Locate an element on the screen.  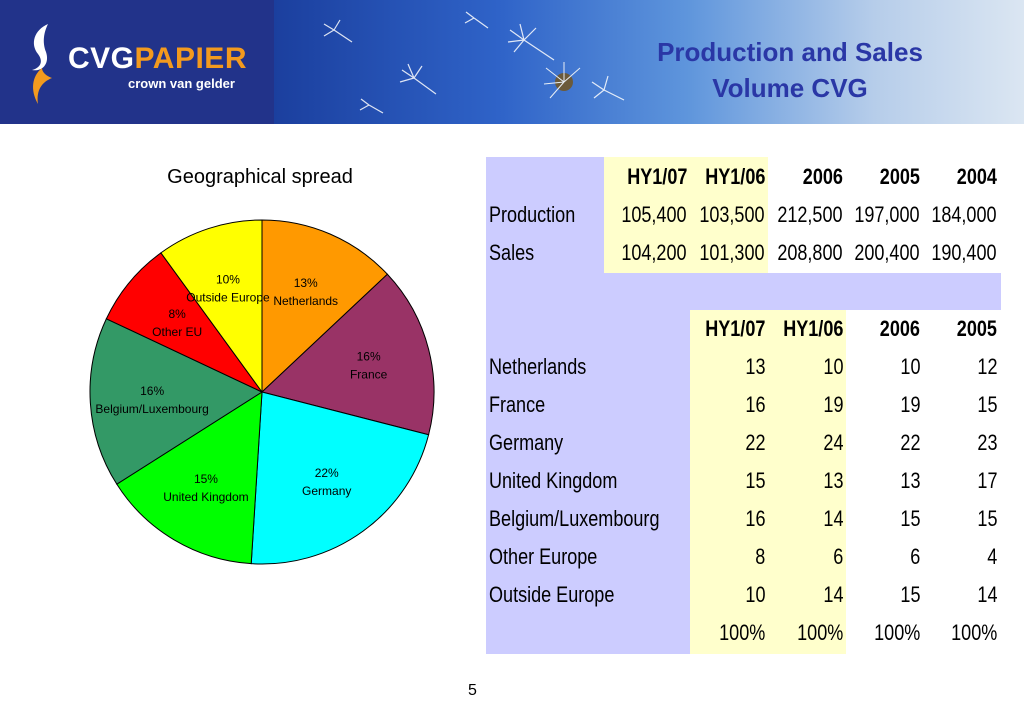
row-label: Germany is located at coordinates (526, 442).